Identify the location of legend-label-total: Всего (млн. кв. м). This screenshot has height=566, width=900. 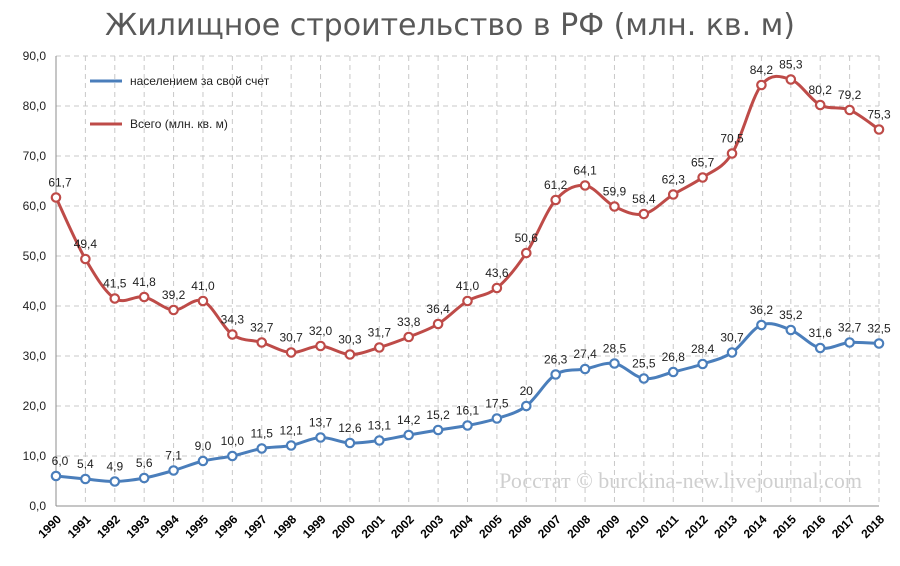
(179, 124).